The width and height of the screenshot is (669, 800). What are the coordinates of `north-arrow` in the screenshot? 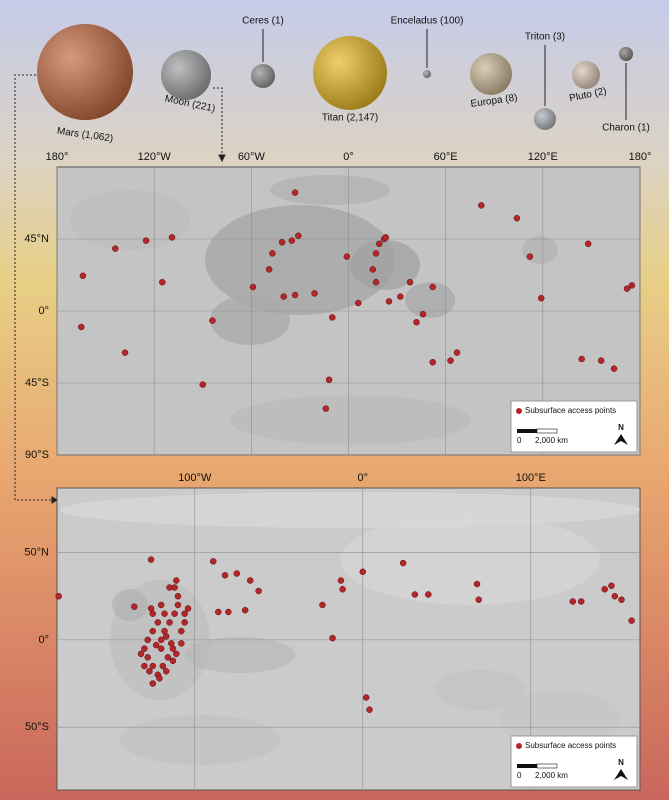 It's located at (621, 439).